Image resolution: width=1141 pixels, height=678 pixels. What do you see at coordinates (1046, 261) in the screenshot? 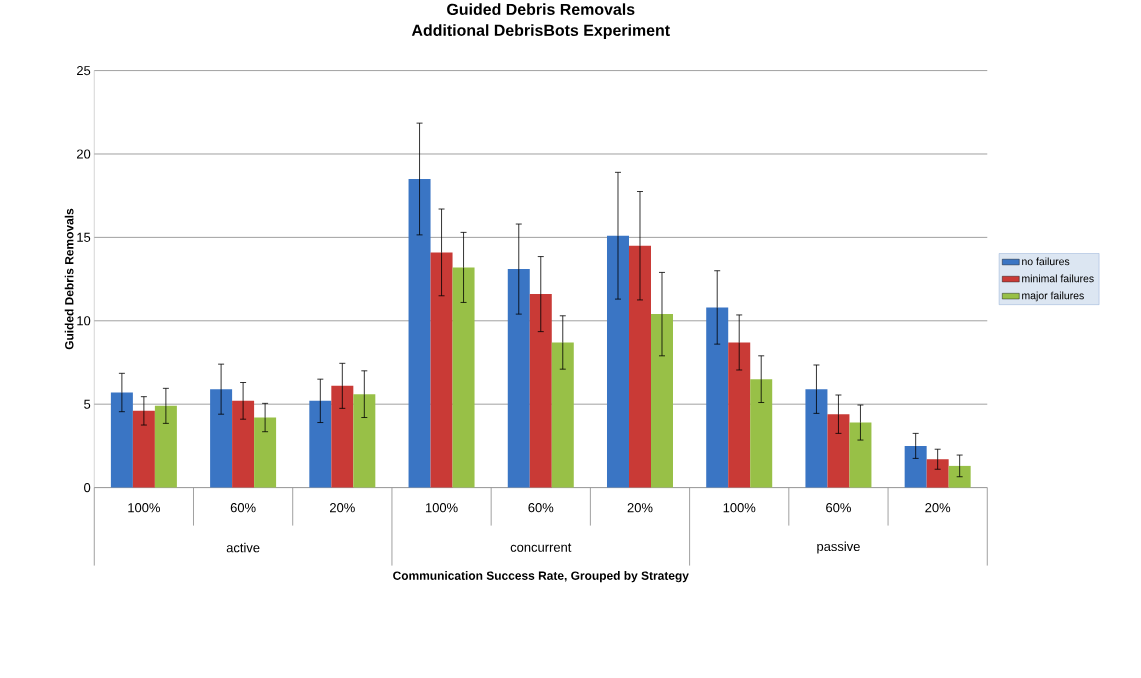
I see `legend-label: no failures` at bounding box center [1046, 261].